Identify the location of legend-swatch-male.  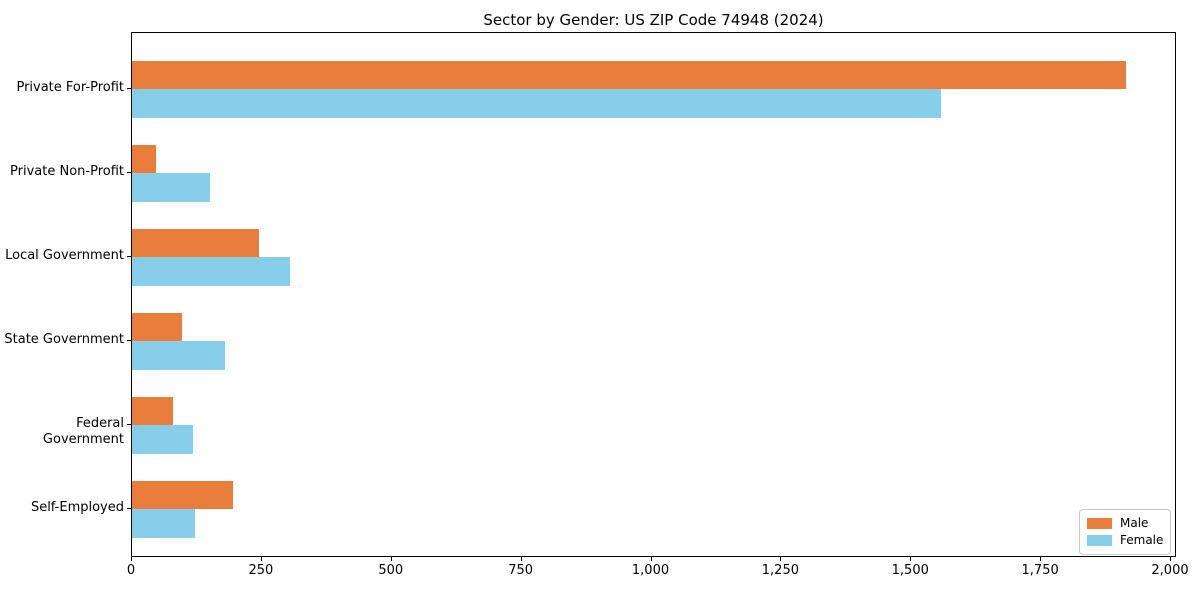
(1099, 523).